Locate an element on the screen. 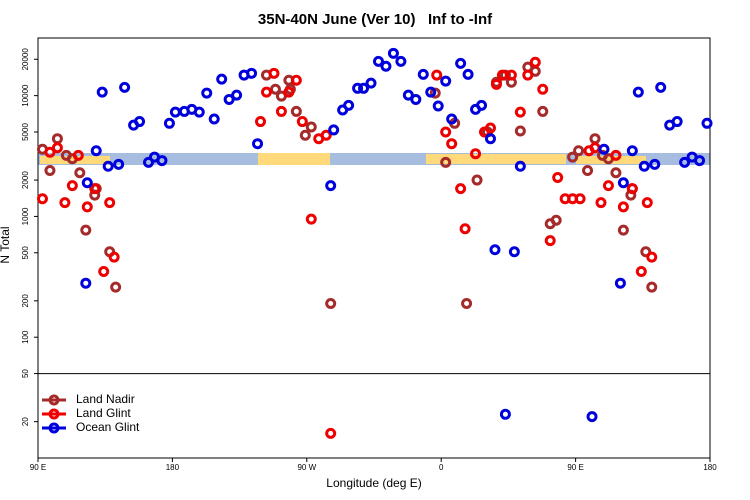 This screenshot has height=500, width=750. y-tick-label: 20 is located at coordinates (25, 421).